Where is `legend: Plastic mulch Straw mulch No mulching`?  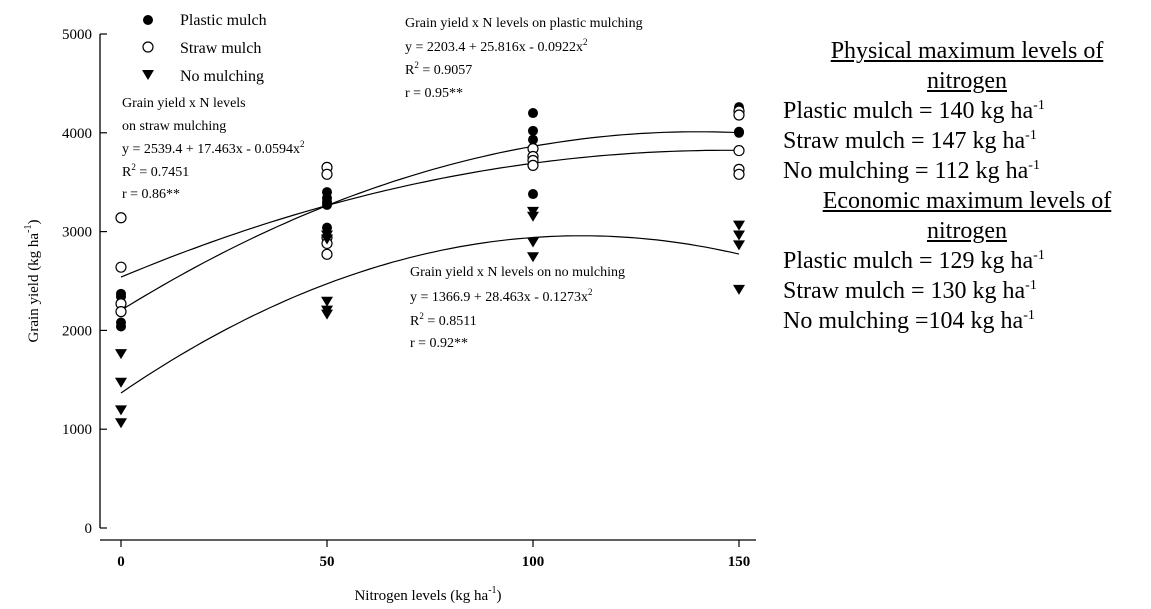 legend: Plastic mulch Straw mulch No mulching is located at coordinates (204, 48).